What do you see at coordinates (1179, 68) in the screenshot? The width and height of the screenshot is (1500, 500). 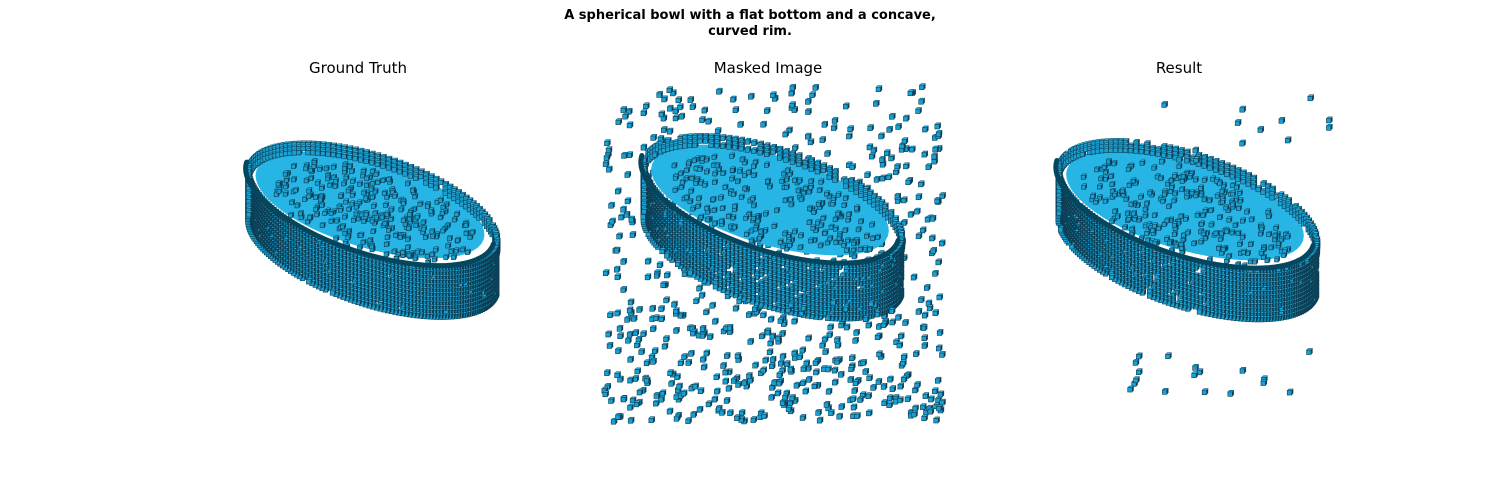 I see `panel-title-result: Result` at bounding box center [1179, 68].